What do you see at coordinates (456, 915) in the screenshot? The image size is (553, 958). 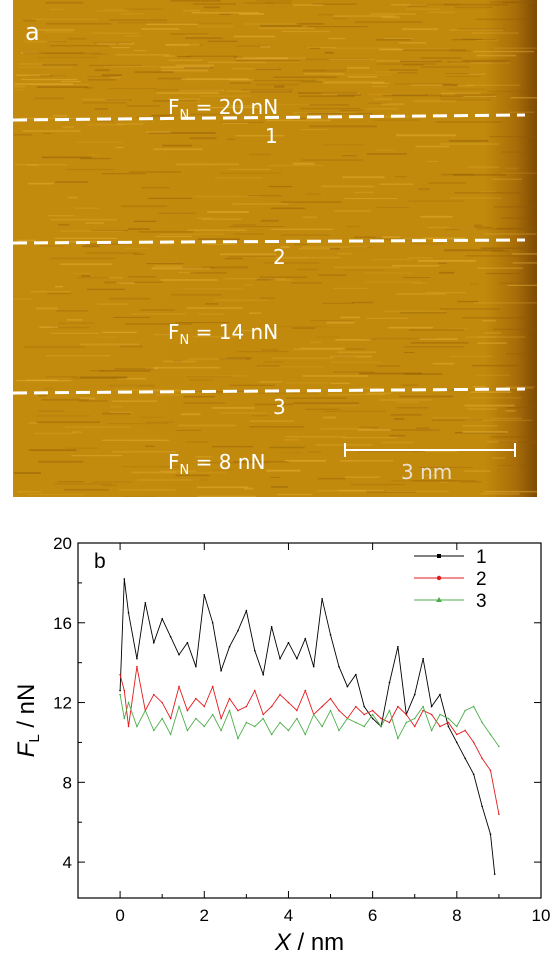 I see `x-tick-label: 8` at bounding box center [456, 915].